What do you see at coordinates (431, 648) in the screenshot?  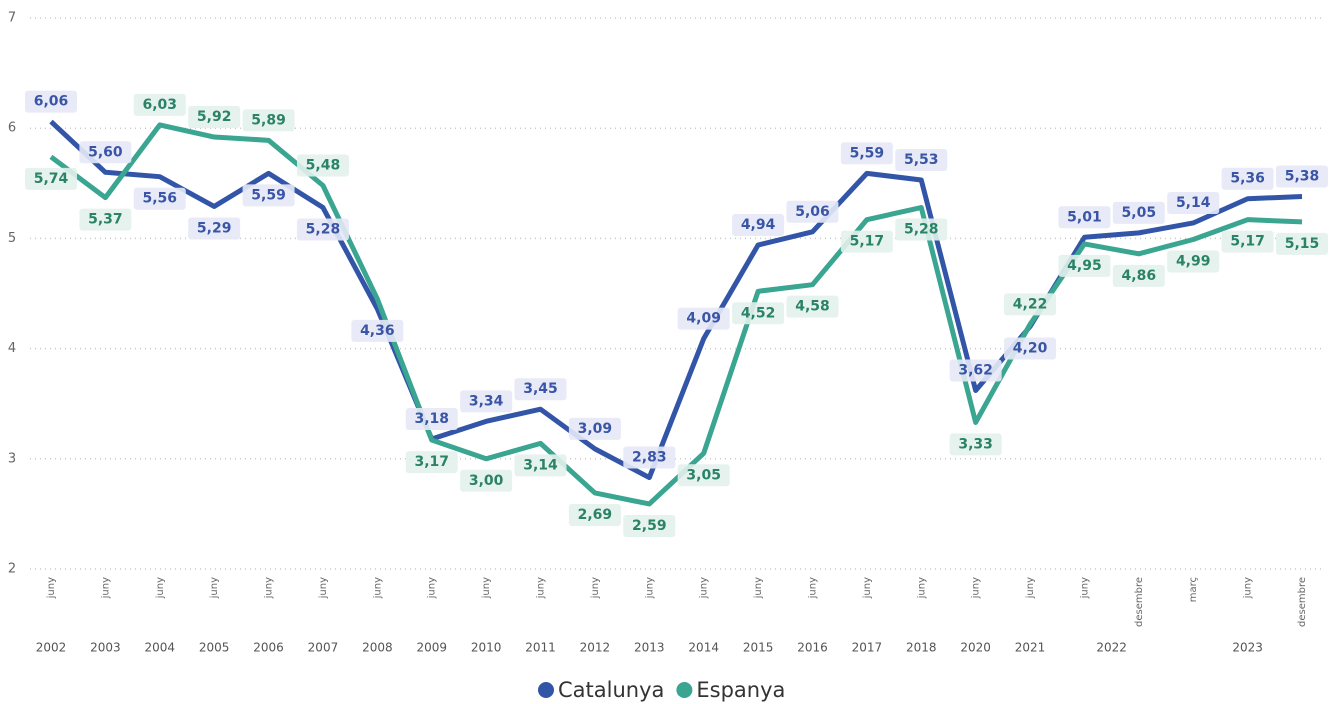 I see `x-group-label: 2009` at bounding box center [431, 648].